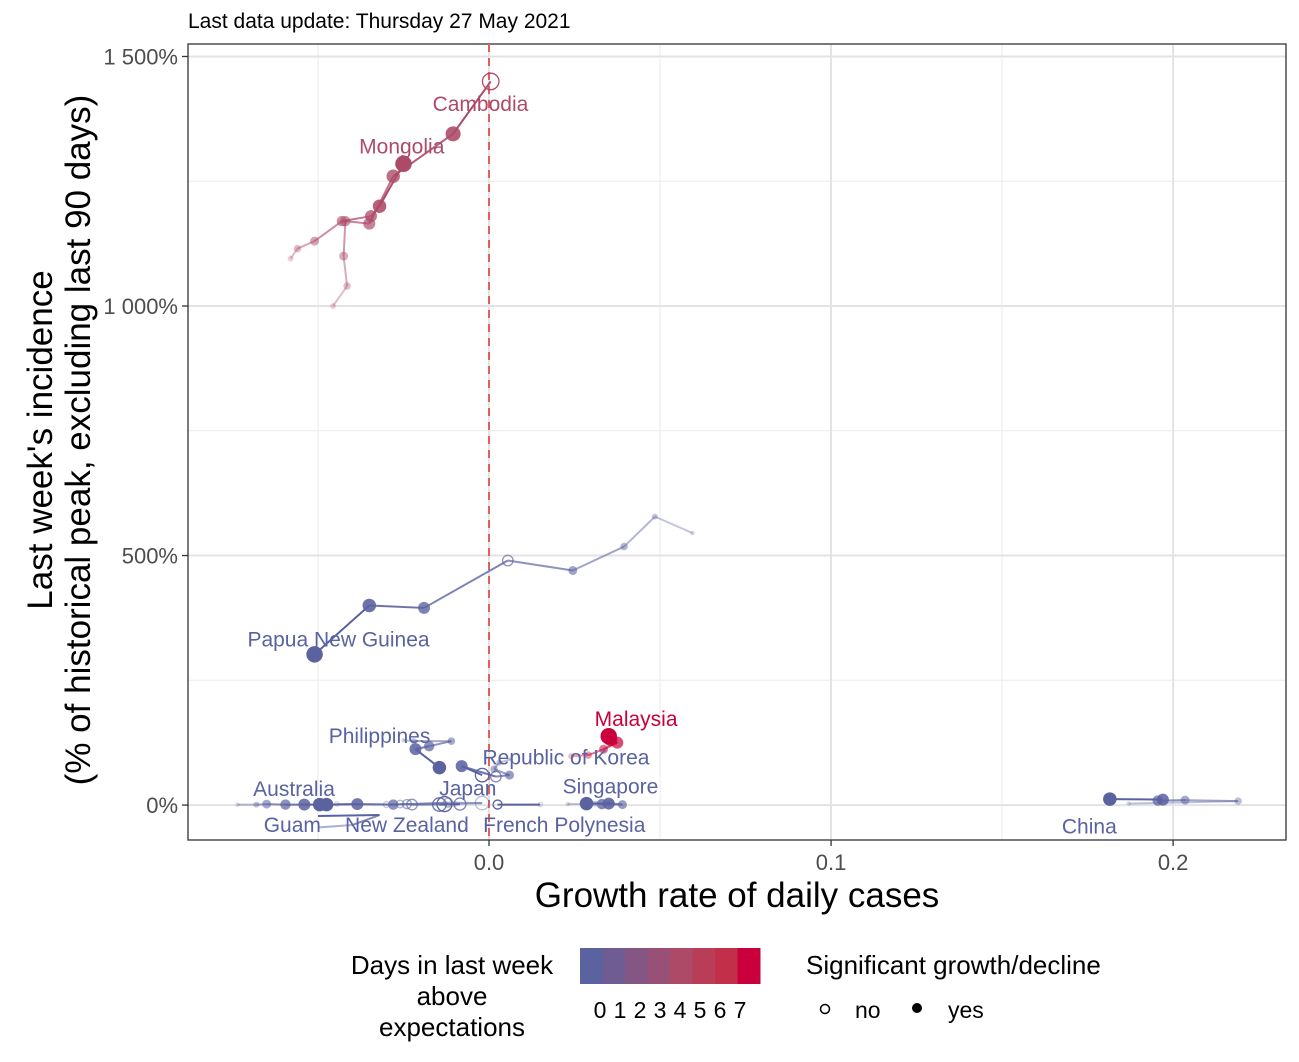 The width and height of the screenshot is (1299, 1062). Describe the element at coordinates (518, 804) in the screenshot. I see `series-french-polynesia` at that location.